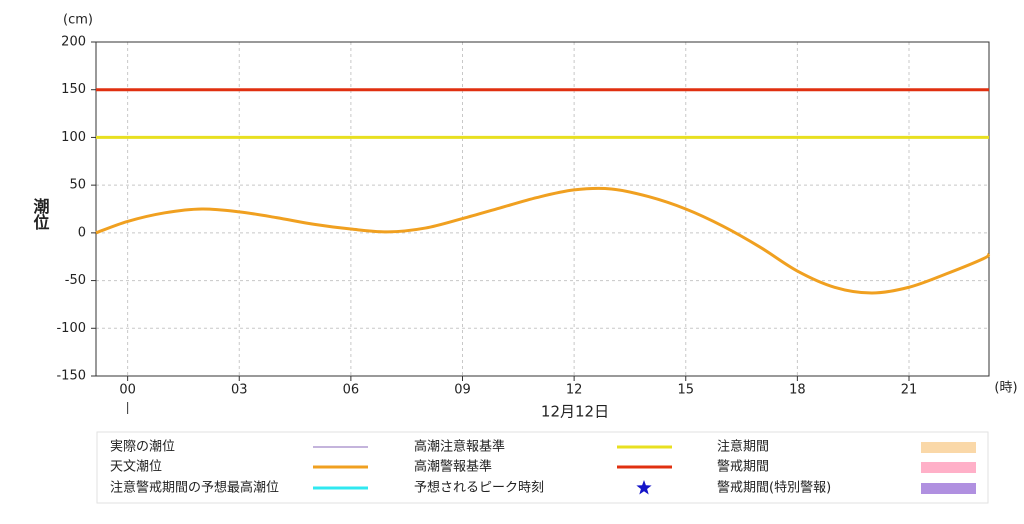 This screenshot has width=1024, height=524. I want to click on legend-label: 警戒期間, so click(743, 467).